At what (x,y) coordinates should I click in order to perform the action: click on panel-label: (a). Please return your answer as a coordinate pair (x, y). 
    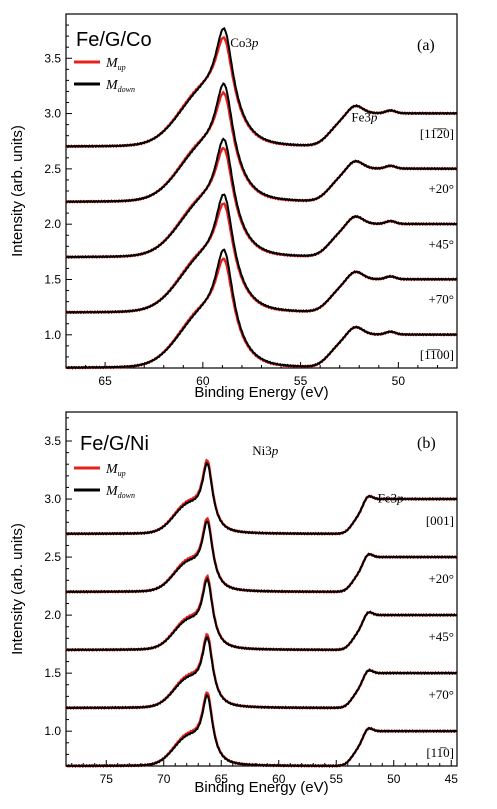
    Looking at the image, I should click on (426, 45).